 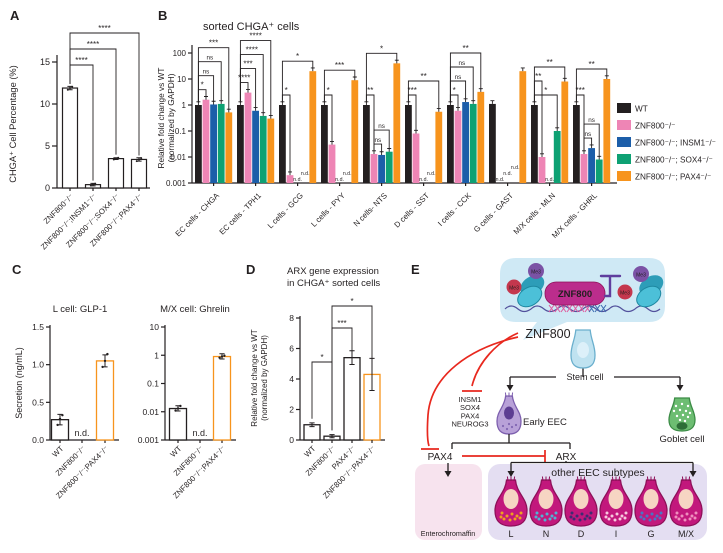 I want to click on stem-cell-icon, so click(x=583, y=349).